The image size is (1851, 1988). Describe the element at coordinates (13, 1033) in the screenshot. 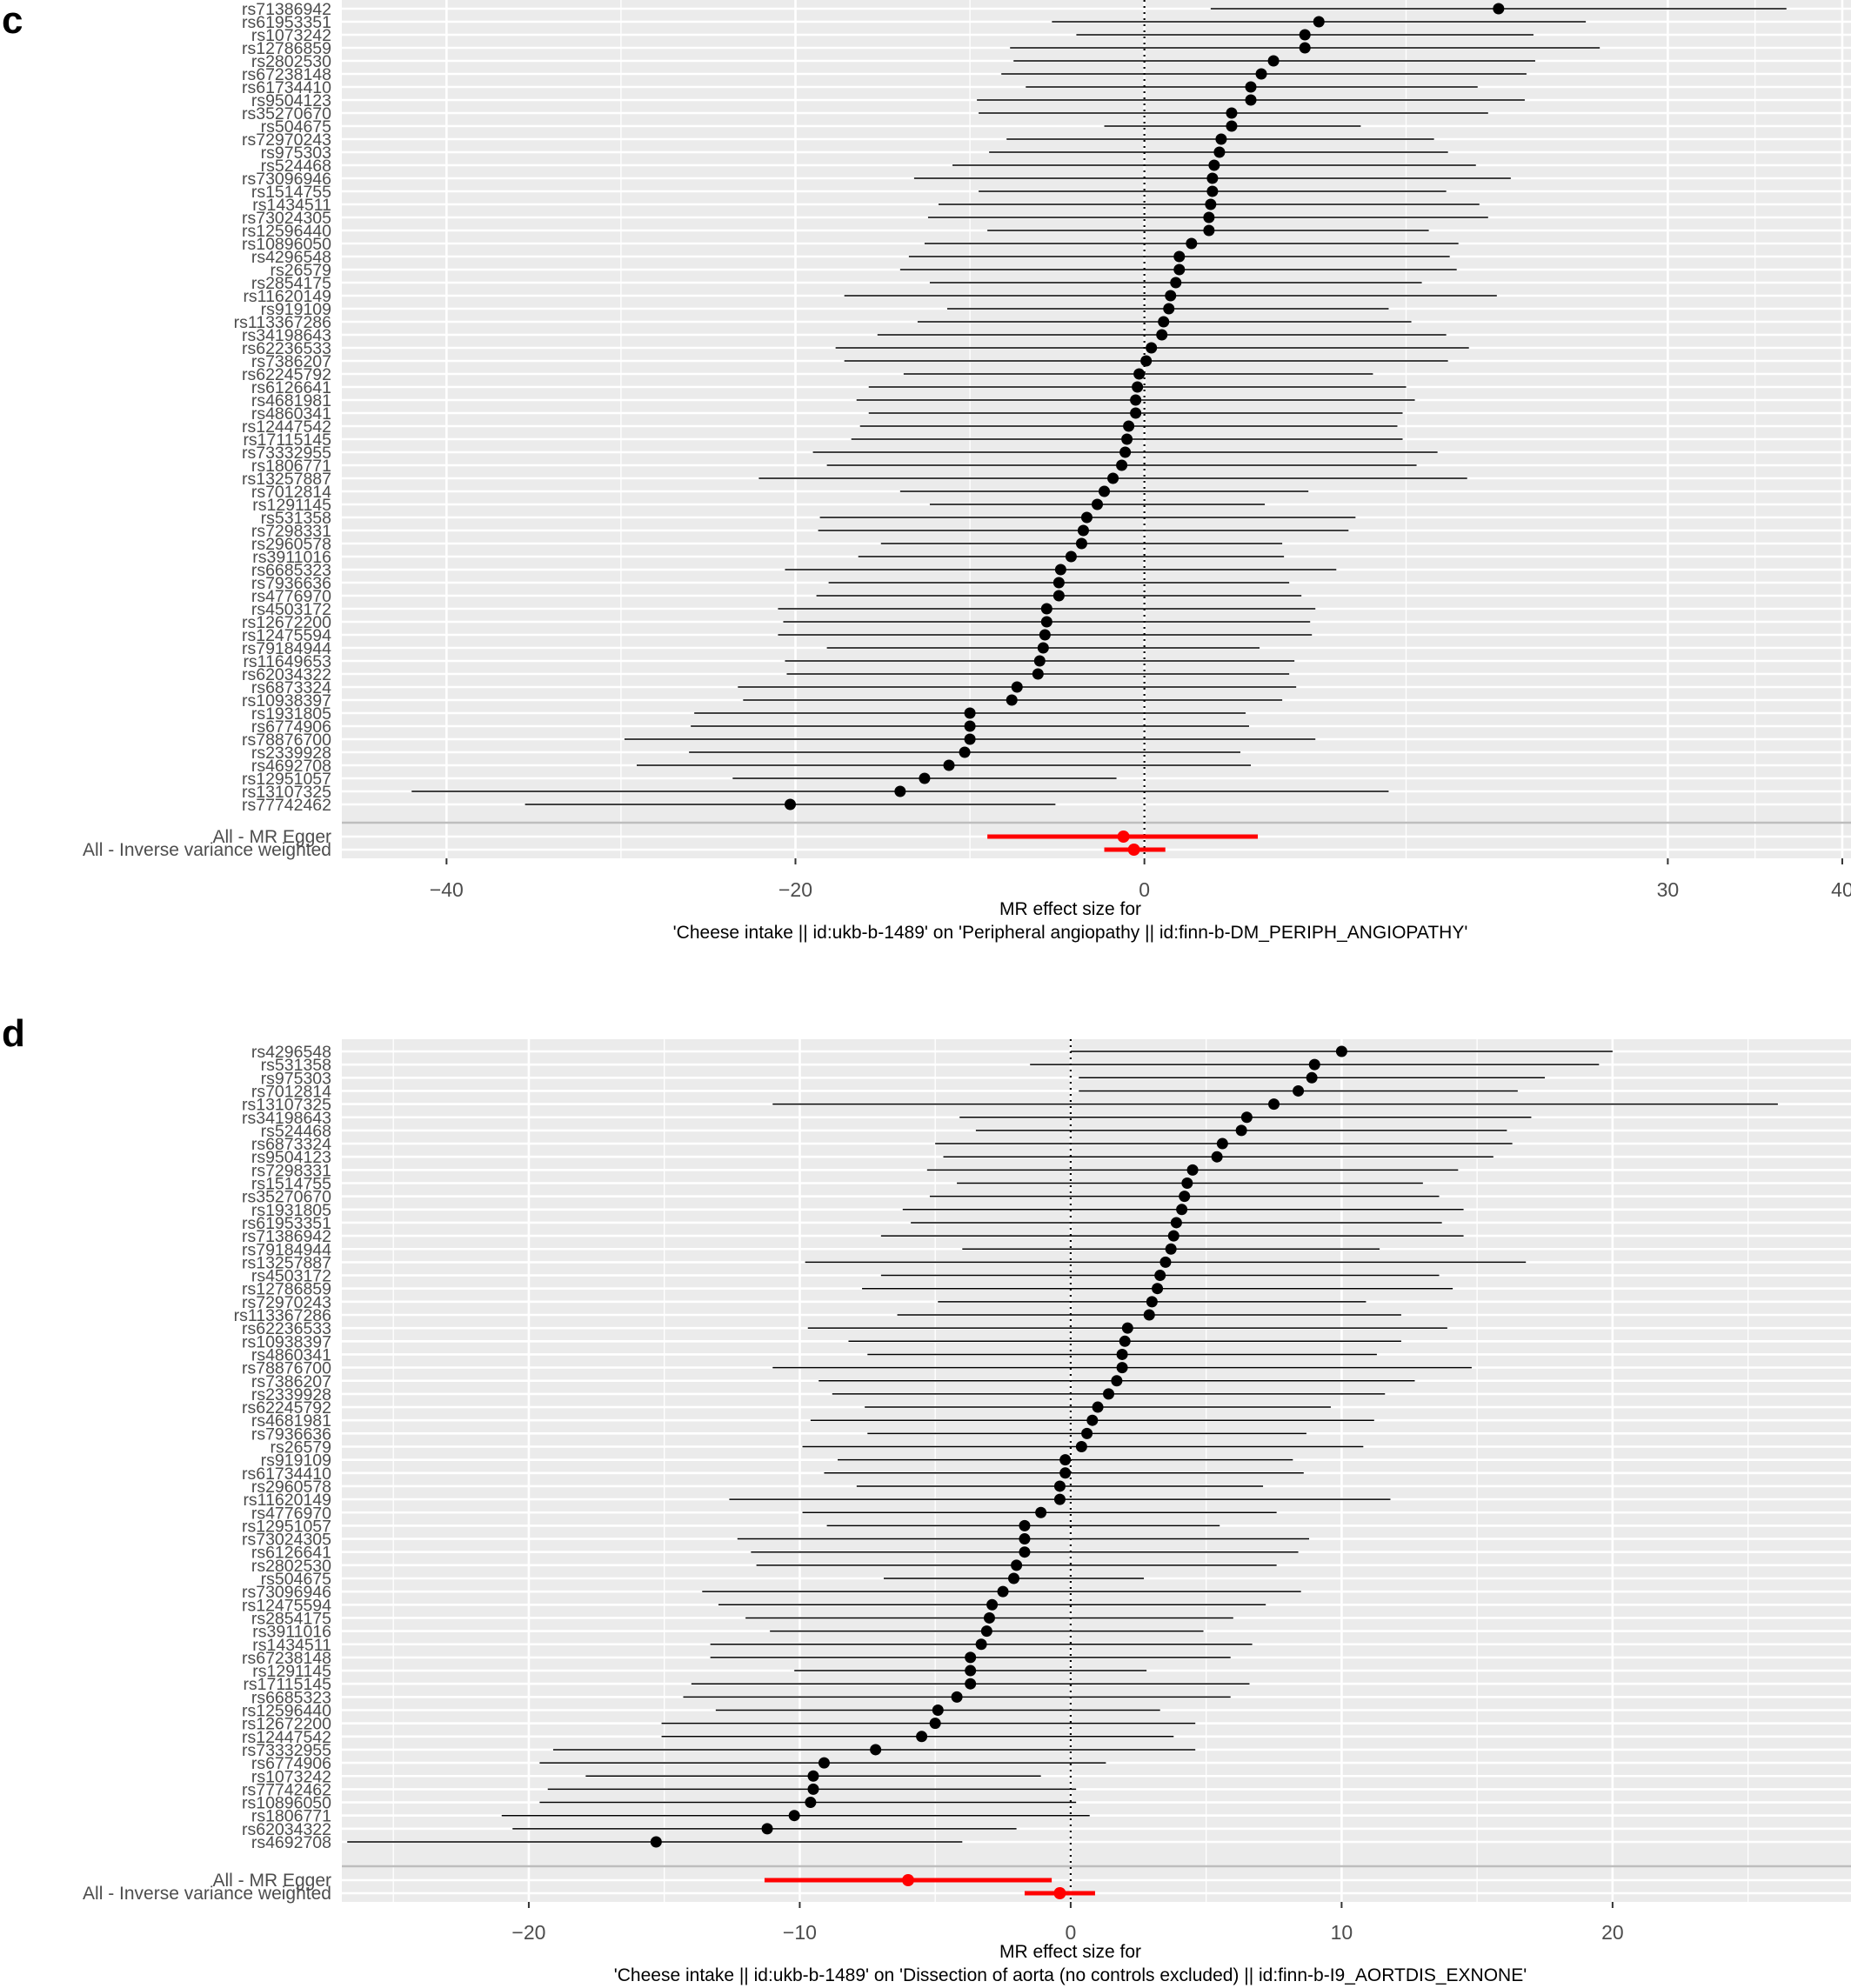

I see `panel-letter: d` at that location.